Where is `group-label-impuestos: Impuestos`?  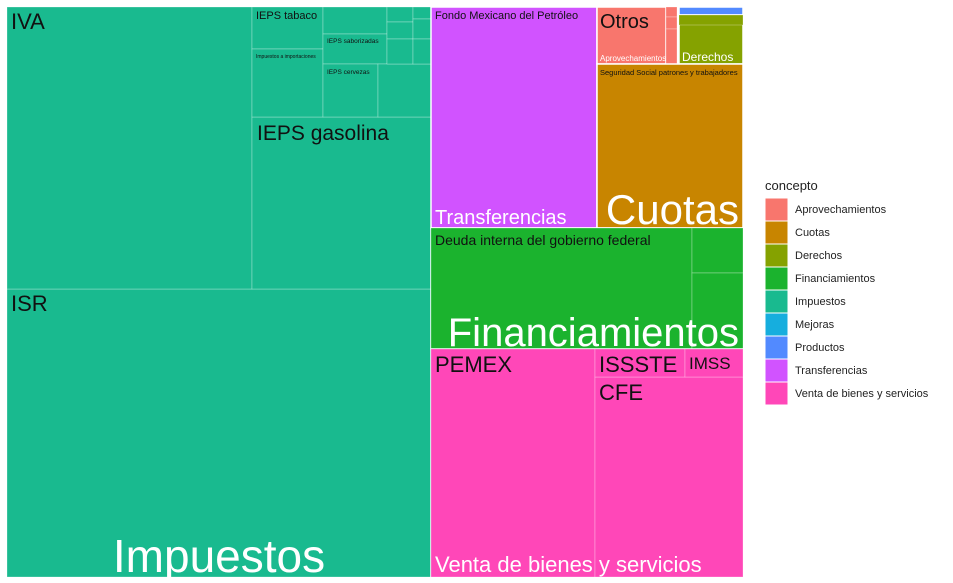 group-label-impuestos: Impuestos is located at coordinates (219, 556).